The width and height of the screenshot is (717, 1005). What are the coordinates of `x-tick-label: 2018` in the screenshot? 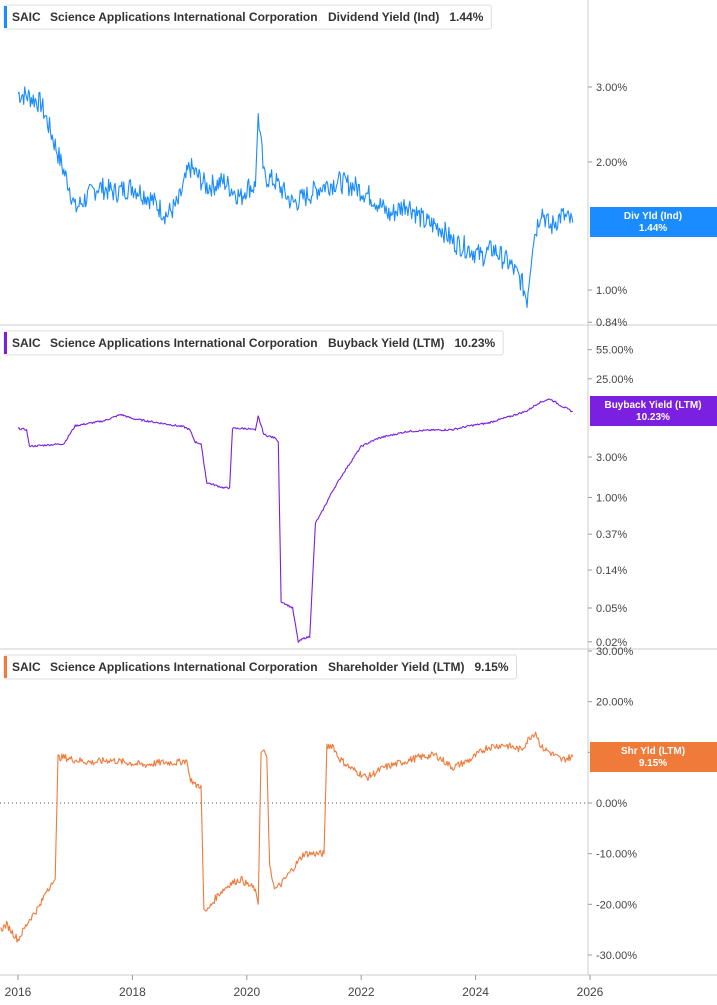 It's located at (132, 992).